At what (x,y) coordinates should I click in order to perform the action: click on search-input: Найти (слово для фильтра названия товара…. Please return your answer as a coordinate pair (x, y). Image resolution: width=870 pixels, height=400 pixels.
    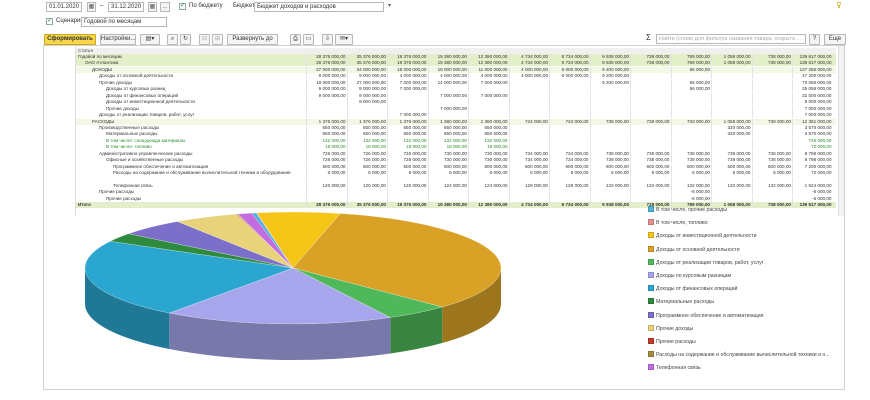
    Looking at the image, I should click on (731, 39).